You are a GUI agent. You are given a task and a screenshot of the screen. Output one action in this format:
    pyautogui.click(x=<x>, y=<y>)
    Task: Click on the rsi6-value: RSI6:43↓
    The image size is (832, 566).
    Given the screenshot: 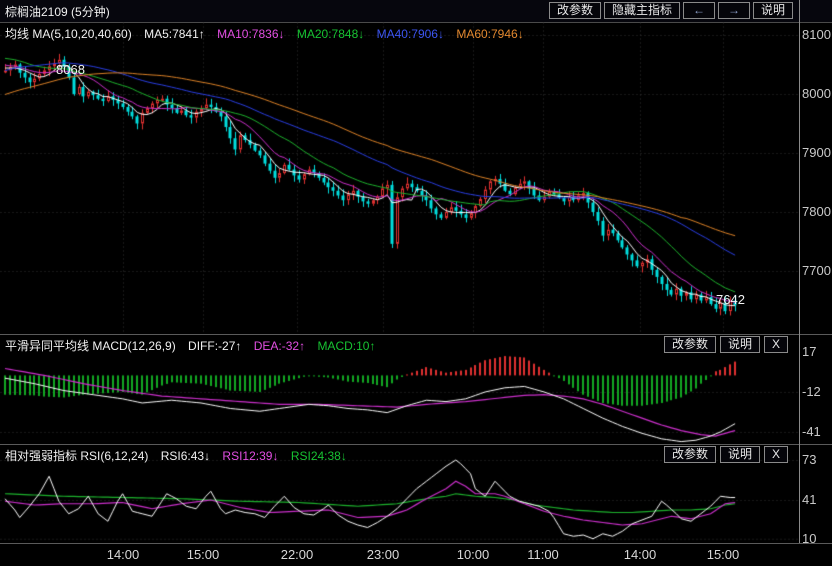 What is the action you would take?
    pyautogui.click(x=185, y=456)
    